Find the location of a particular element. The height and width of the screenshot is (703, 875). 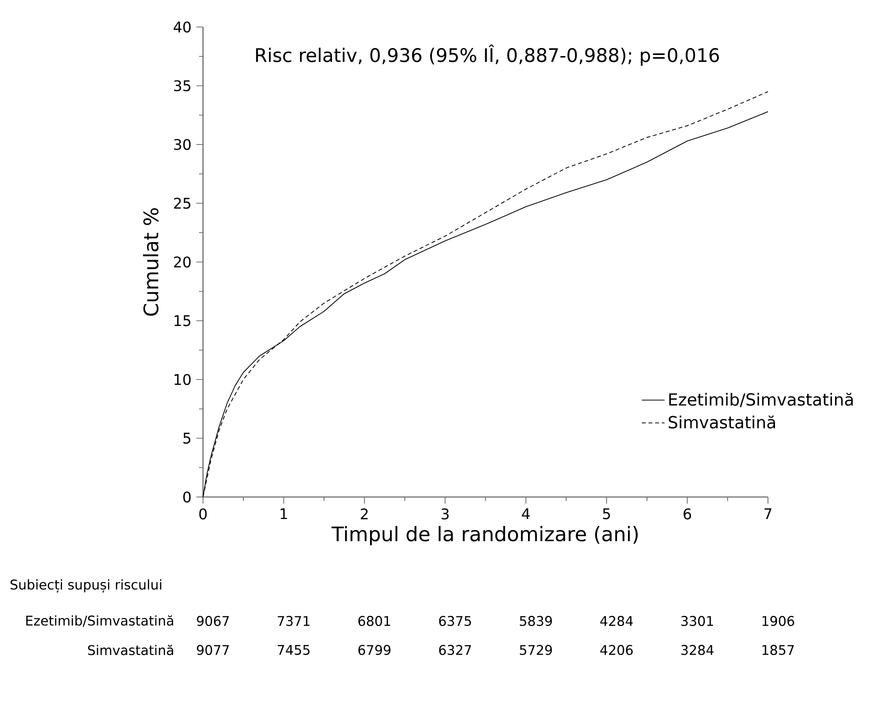

x-tick-label: 2 is located at coordinates (364, 514).